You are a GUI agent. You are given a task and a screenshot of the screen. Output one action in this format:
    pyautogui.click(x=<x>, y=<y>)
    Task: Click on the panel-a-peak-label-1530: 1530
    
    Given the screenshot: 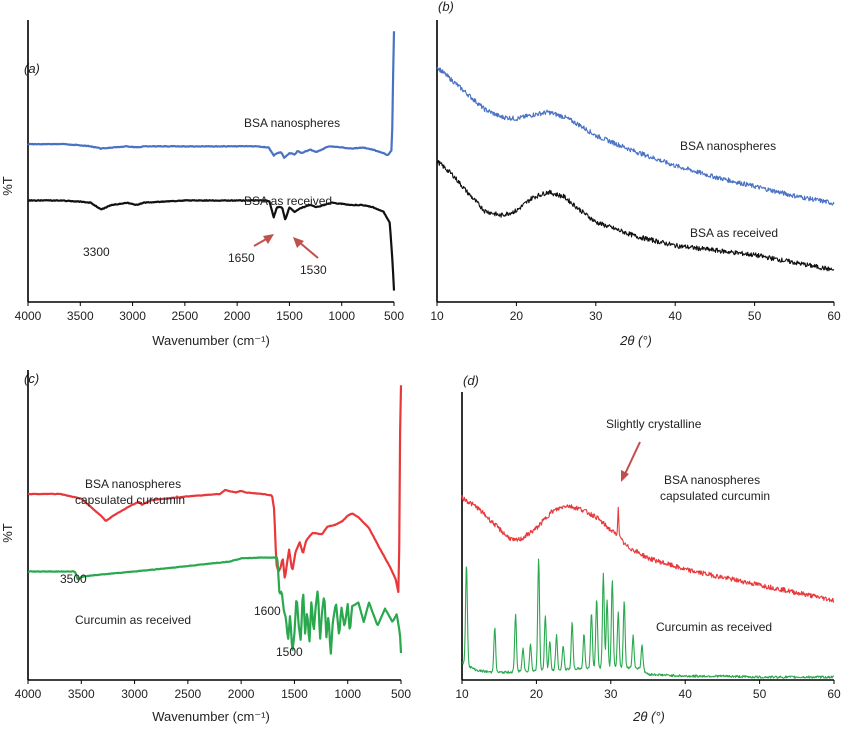 What is the action you would take?
    pyautogui.click(x=313, y=270)
    